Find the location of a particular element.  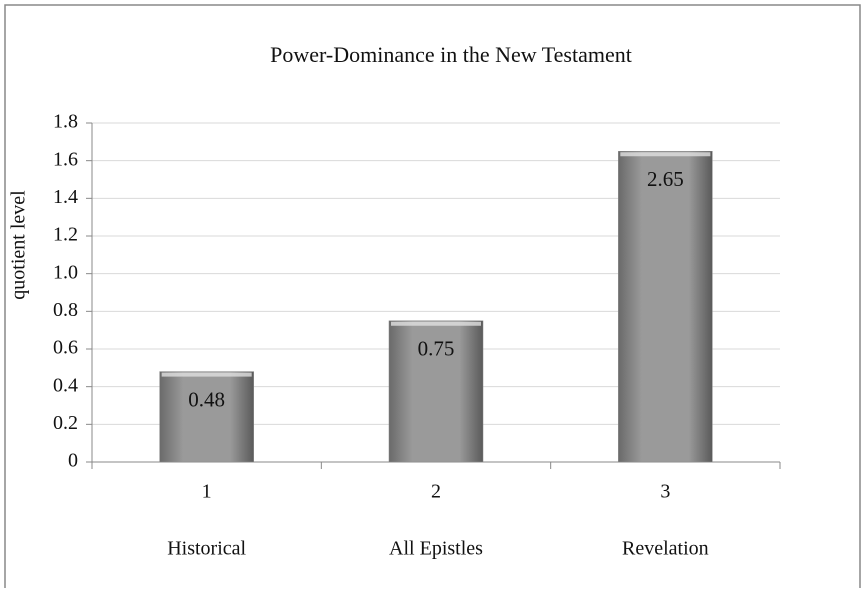

y-tick-label: 1.0 is located at coordinates (65, 272).